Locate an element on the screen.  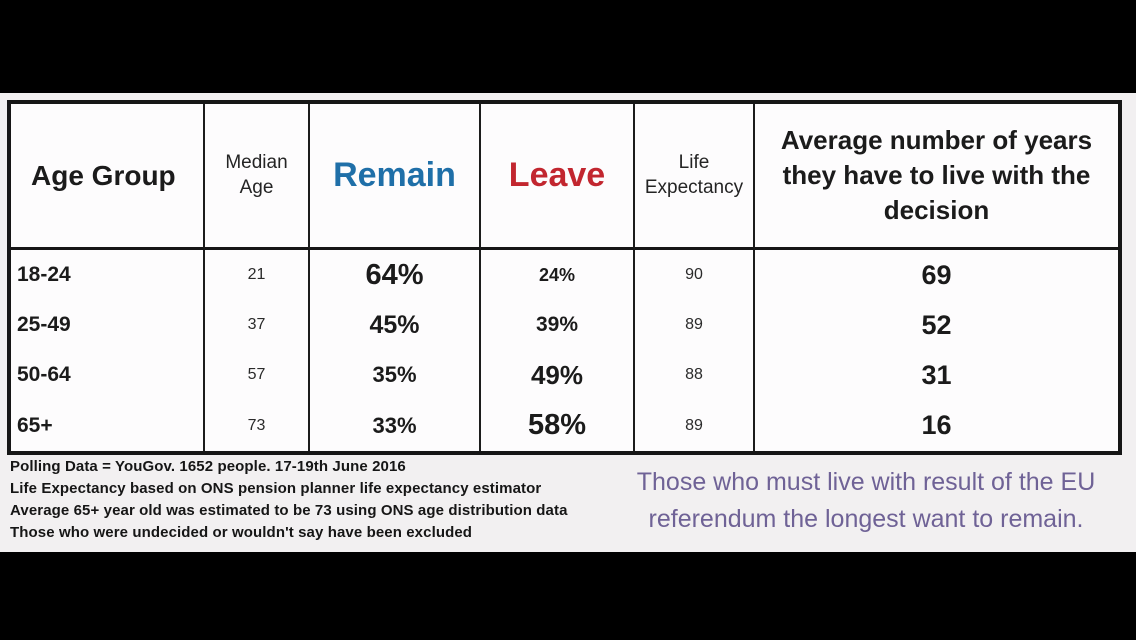
cell-median-age: 37 is located at coordinates (257, 325).